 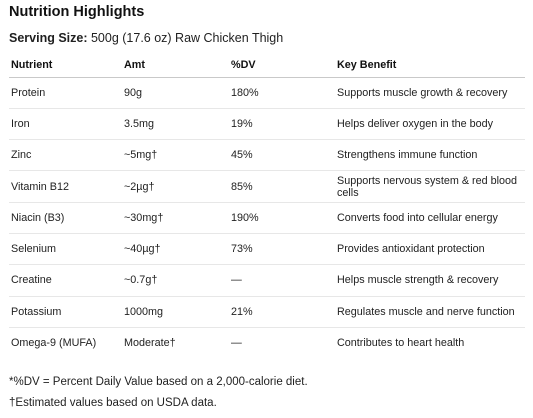 What do you see at coordinates (430, 124) in the screenshot?
I see `cell-benefit: Helps deliver oxygen in the body` at bounding box center [430, 124].